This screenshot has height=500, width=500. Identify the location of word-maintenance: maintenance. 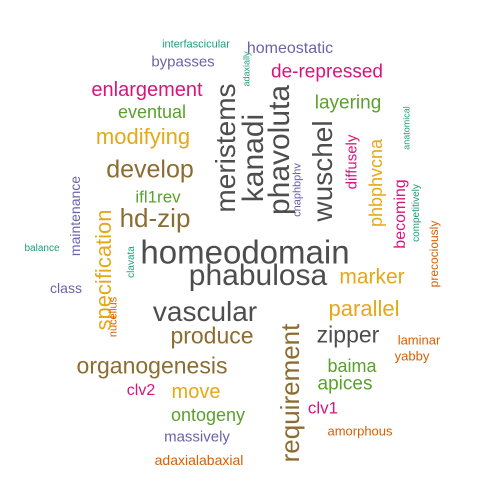
(75, 216).